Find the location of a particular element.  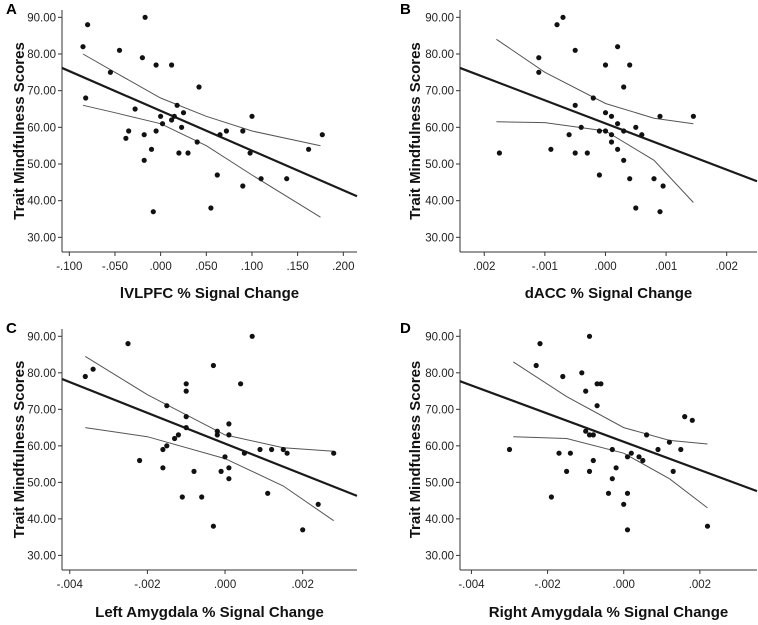

x-tick-label: .150 is located at coordinates (297, 267).